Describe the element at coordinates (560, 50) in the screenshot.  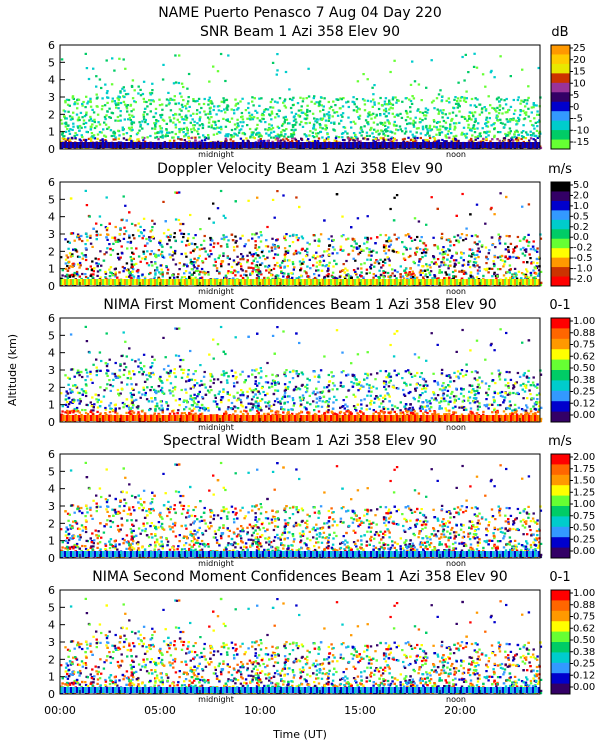
I see `colorbar-swatch` at that location.